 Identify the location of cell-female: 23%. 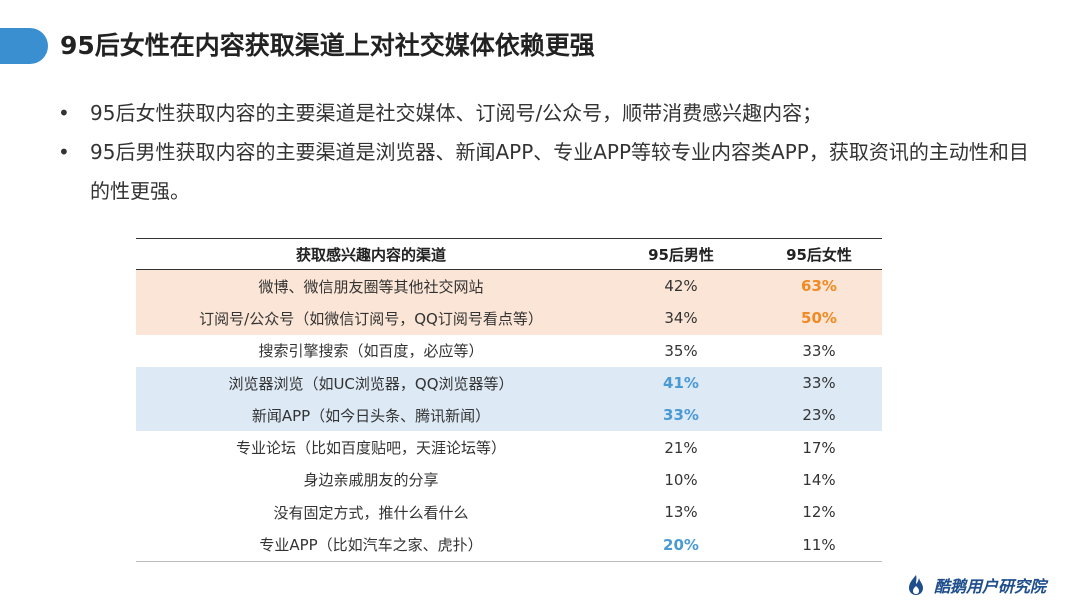
(819, 415).